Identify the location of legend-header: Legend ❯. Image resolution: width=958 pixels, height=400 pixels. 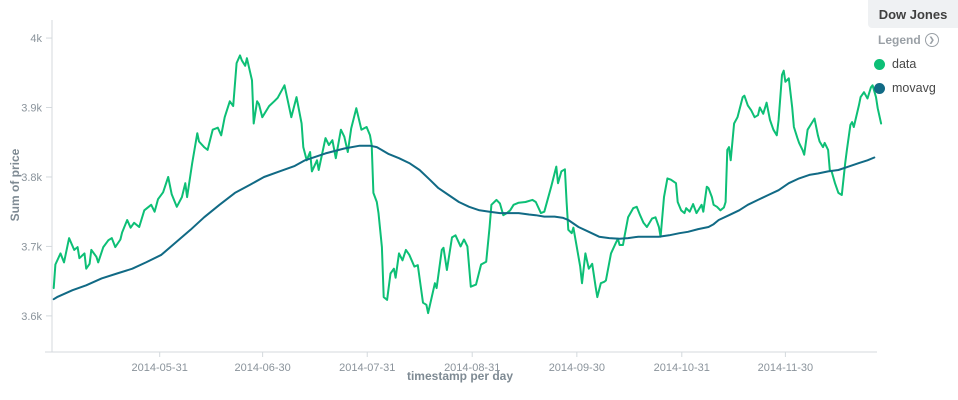
(916, 40).